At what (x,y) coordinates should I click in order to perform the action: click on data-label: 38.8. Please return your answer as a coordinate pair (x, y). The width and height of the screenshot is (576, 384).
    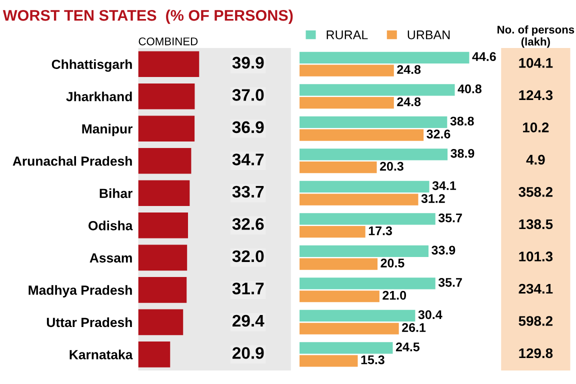
    Looking at the image, I should click on (462, 121).